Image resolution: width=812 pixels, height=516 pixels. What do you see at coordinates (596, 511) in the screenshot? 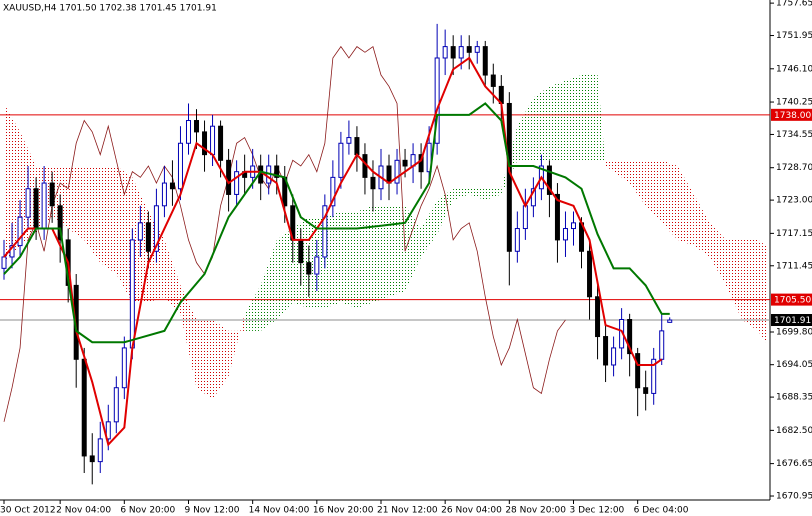
I see `x-tick-label: 3 Dec 12:00` at bounding box center [596, 511].